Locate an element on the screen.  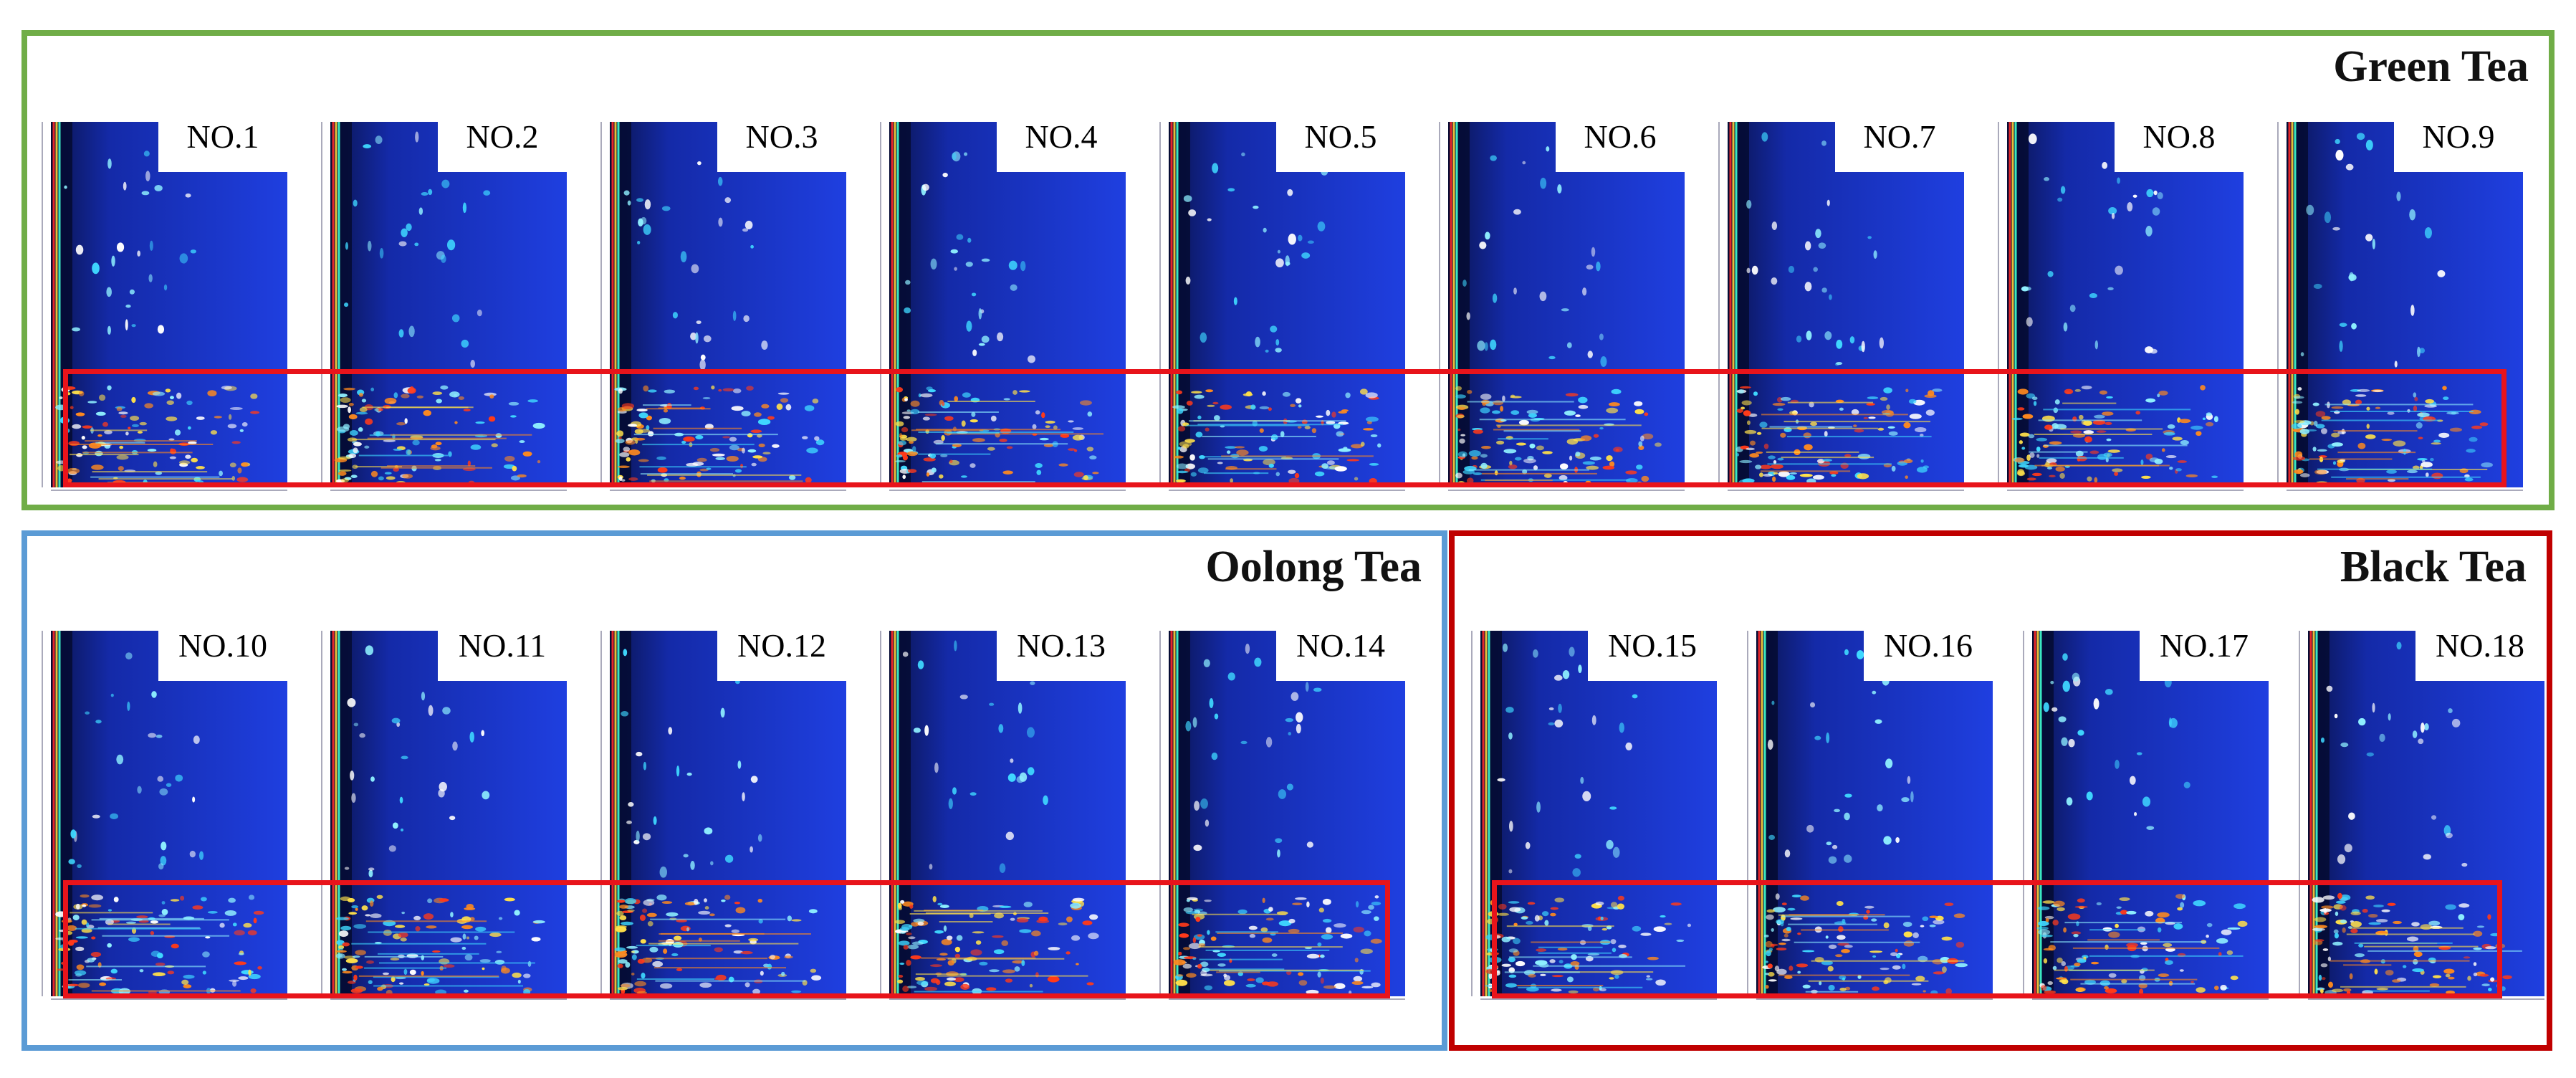
chromatogram-image is located at coordinates (1841, 306).